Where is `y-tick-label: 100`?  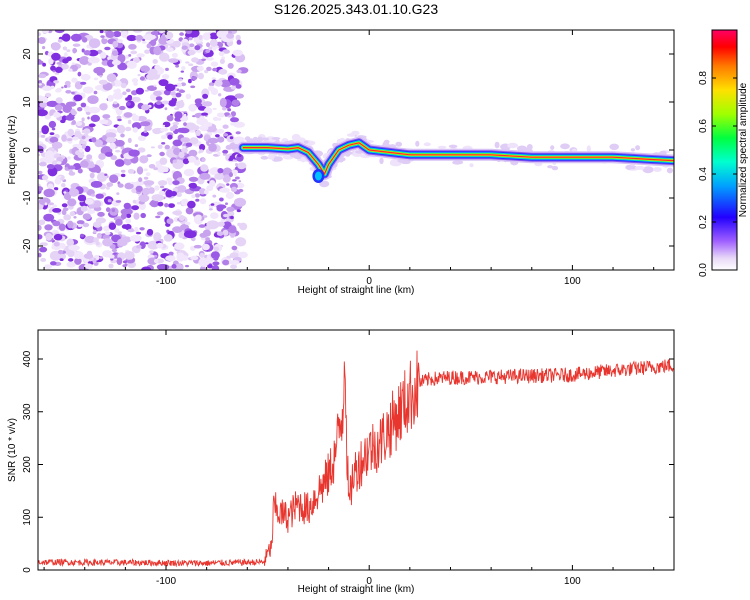
y-tick-label: 100 is located at coordinates (27, 516).